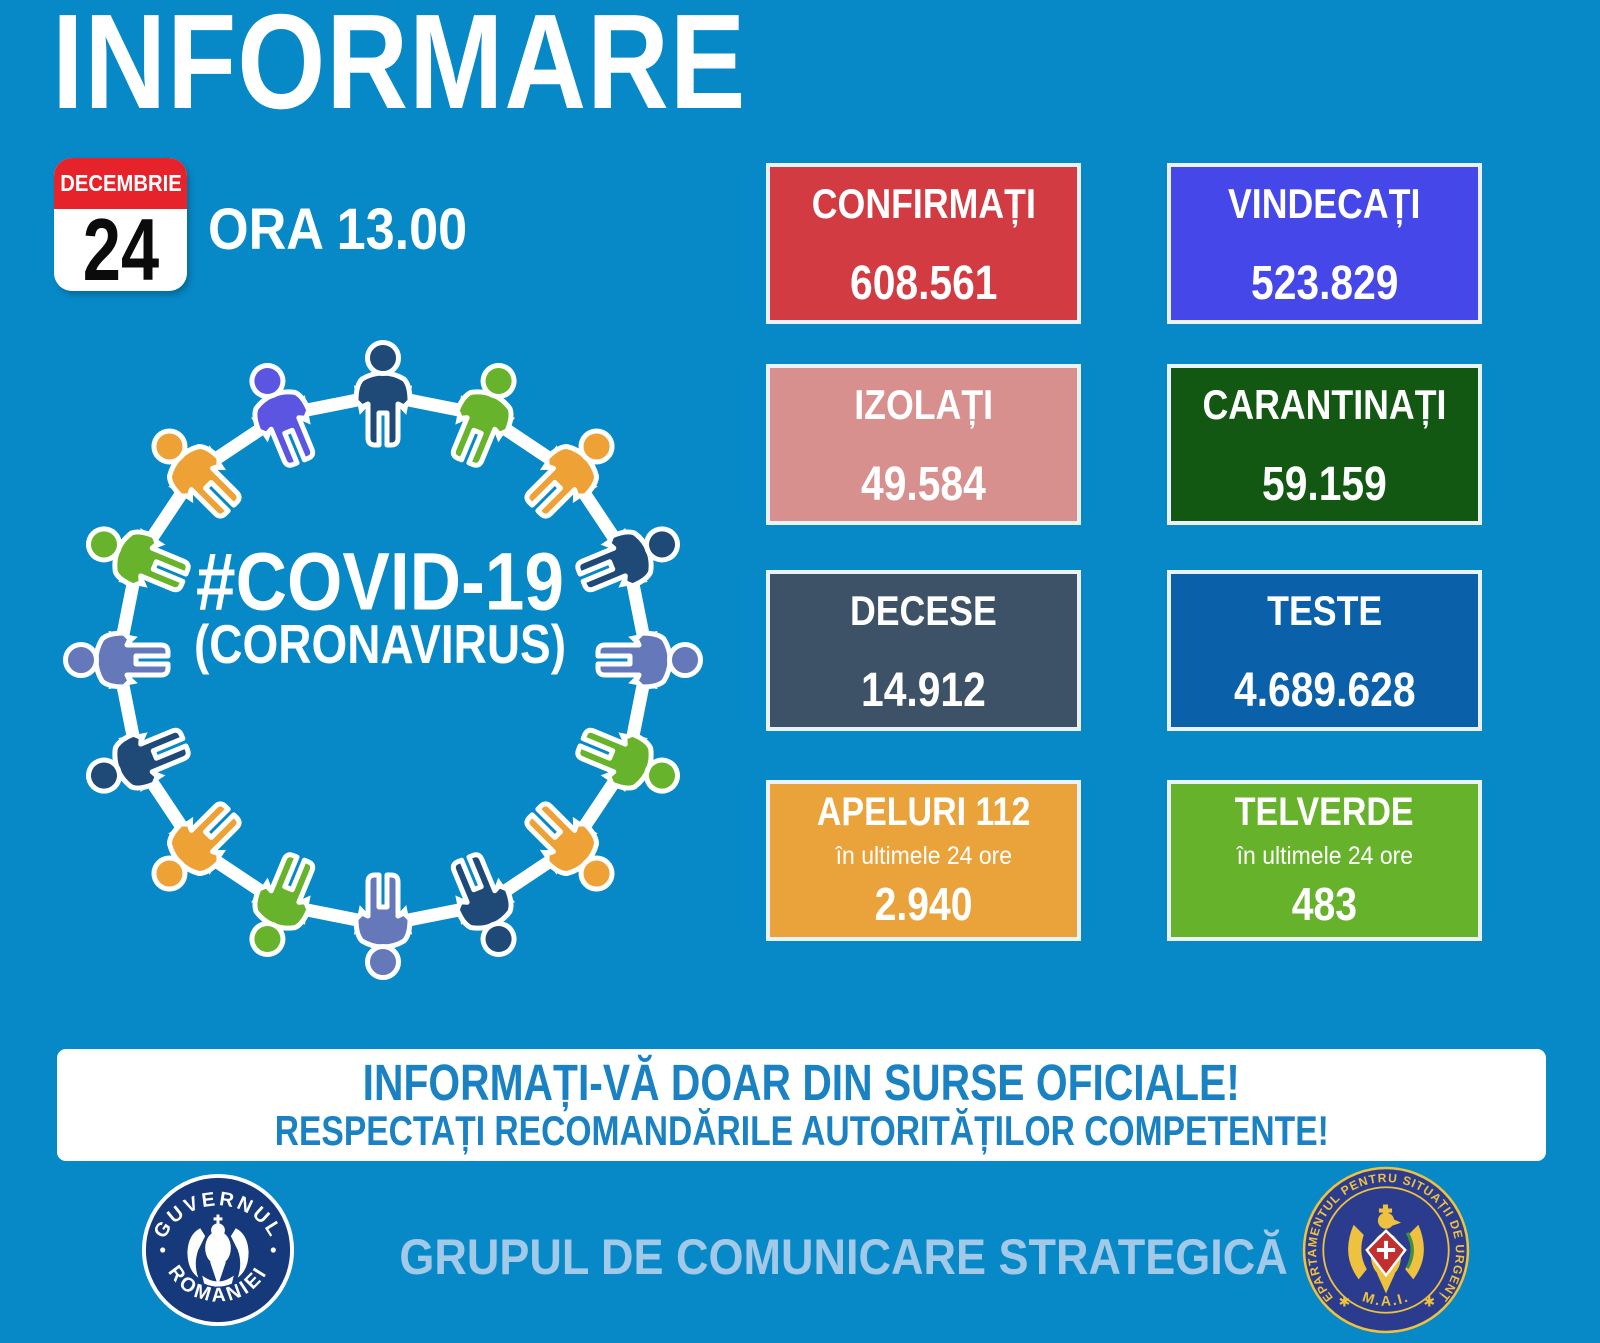 The height and width of the screenshot is (1343, 1600). What do you see at coordinates (1324, 243) in the screenshot?
I see `stat-card-vindecati: VINDECAȚI 523.829` at bounding box center [1324, 243].